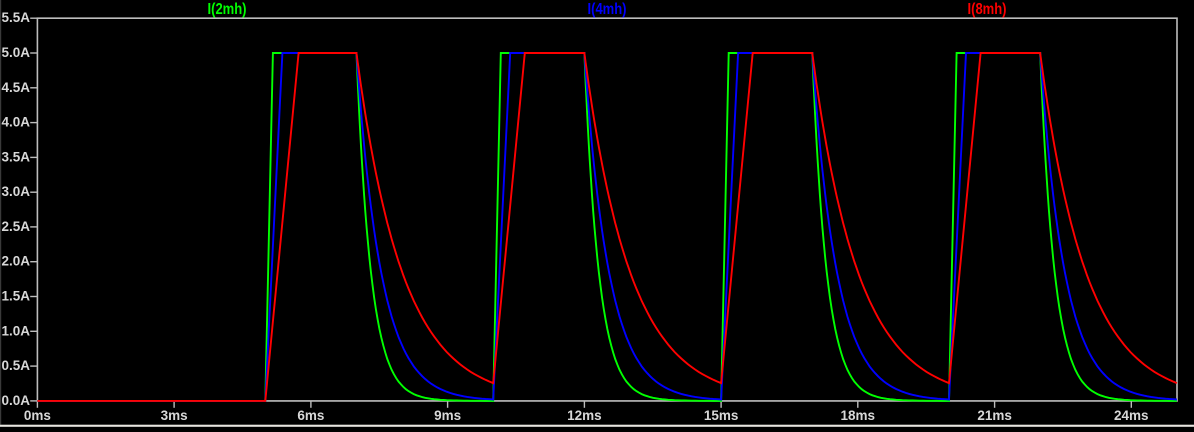  What do you see at coordinates (15, 296) in the screenshot?
I see `svg-text: 1.5A` at bounding box center [15, 296].